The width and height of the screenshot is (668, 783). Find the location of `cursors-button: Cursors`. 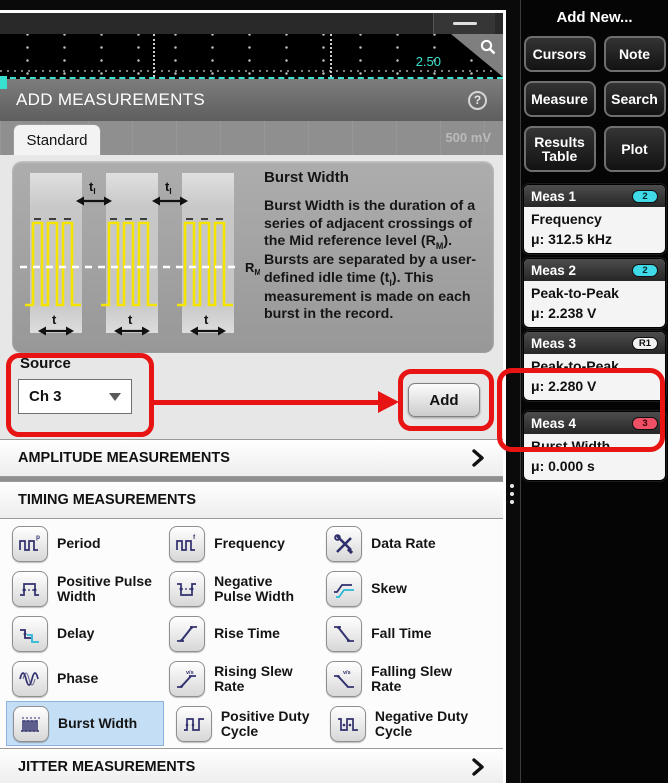

cursors-button: Cursors is located at coordinates (559, 54).